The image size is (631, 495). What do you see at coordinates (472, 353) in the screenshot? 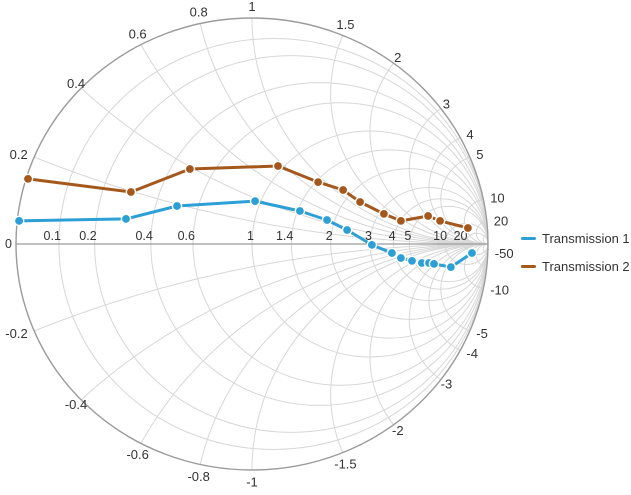
I see `boundary-label: -4` at bounding box center [472, 353].